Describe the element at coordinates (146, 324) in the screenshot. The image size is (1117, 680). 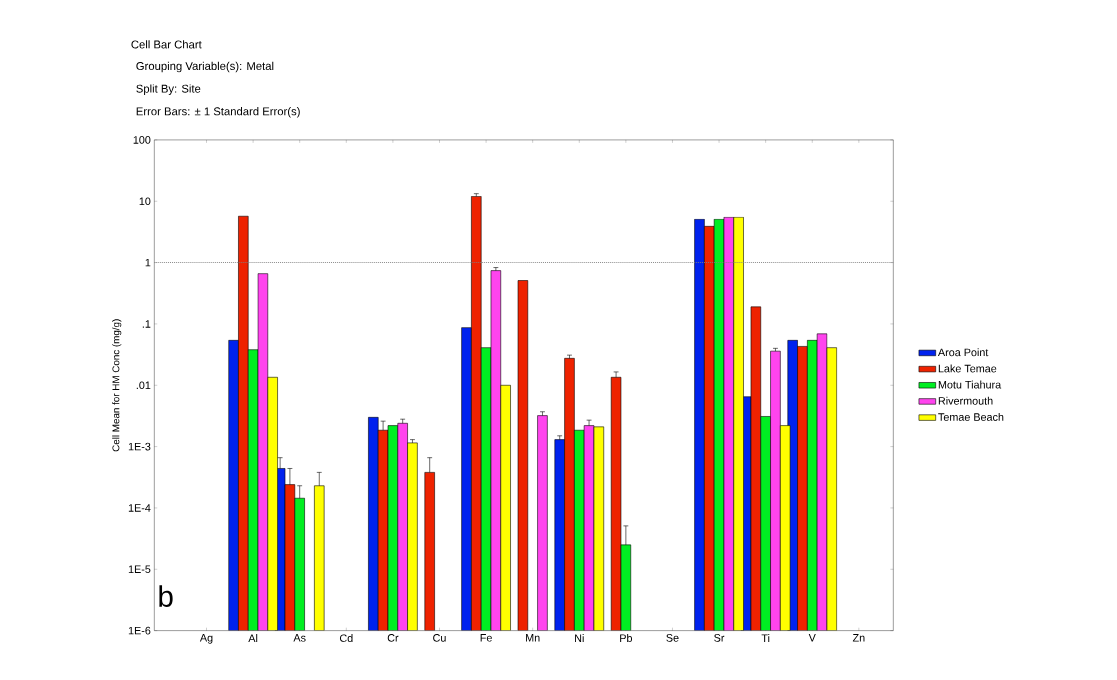
I see `y-tick-label: .1` at that location.